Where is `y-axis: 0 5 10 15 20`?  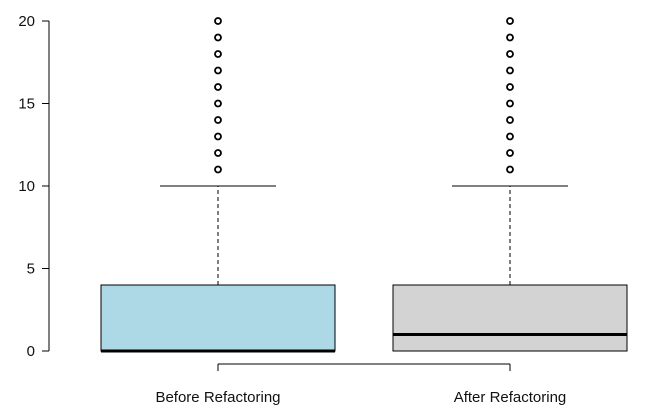
y-axis: 0 5 10 15 20 is located at coordinates (34, 186).